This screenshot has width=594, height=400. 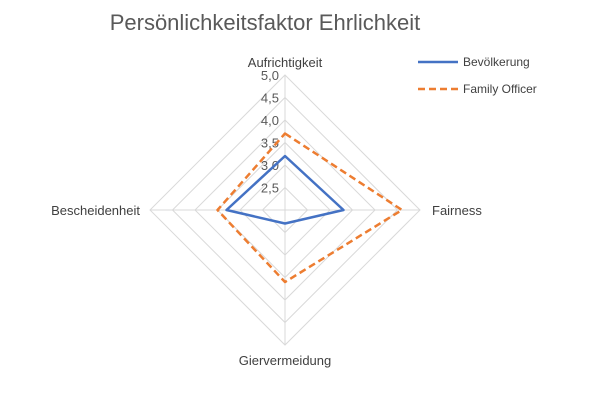 What do you see at coordinates (270, 132) in the screenshot?
I see `radial-tick-labels: 2,5 3,0 3,5 4,0 4,5 5,0` at bounding box center [270, 132].